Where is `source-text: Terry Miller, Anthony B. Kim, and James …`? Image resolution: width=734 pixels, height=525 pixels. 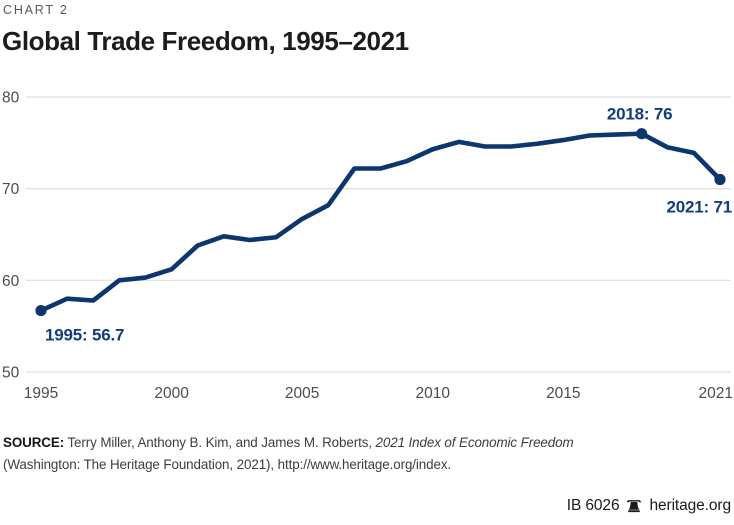 source-text: Terry Miller, Anthony B. Kim, and James … is located at coordinates (220, 442).